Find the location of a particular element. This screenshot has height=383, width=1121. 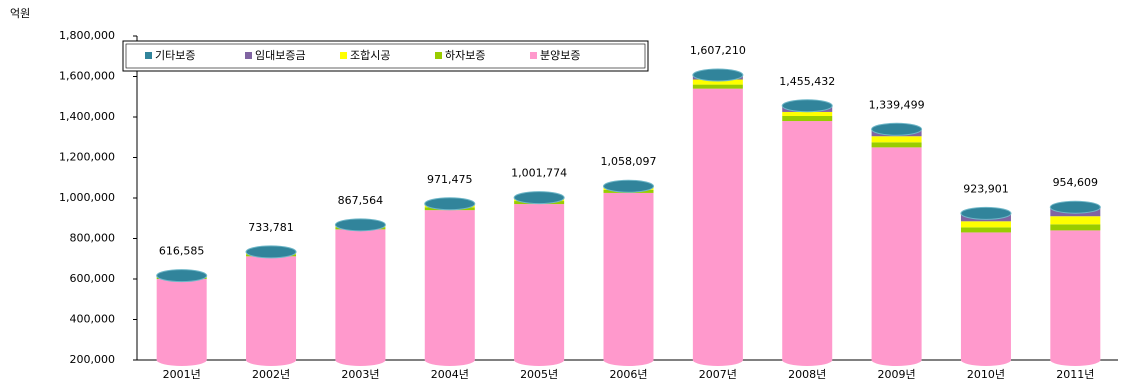

legend-label: 하자보증 is located at coordinates (465, 55).